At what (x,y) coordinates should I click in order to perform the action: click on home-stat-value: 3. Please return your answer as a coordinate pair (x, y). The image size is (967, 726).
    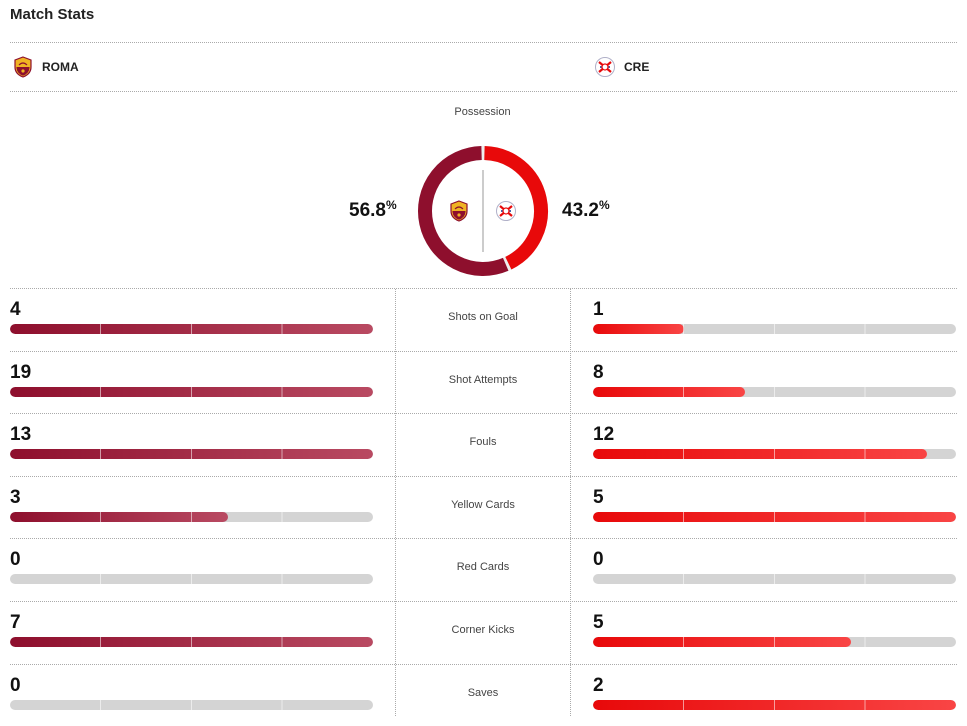
    Looking at the image, I should click on (15, 497).